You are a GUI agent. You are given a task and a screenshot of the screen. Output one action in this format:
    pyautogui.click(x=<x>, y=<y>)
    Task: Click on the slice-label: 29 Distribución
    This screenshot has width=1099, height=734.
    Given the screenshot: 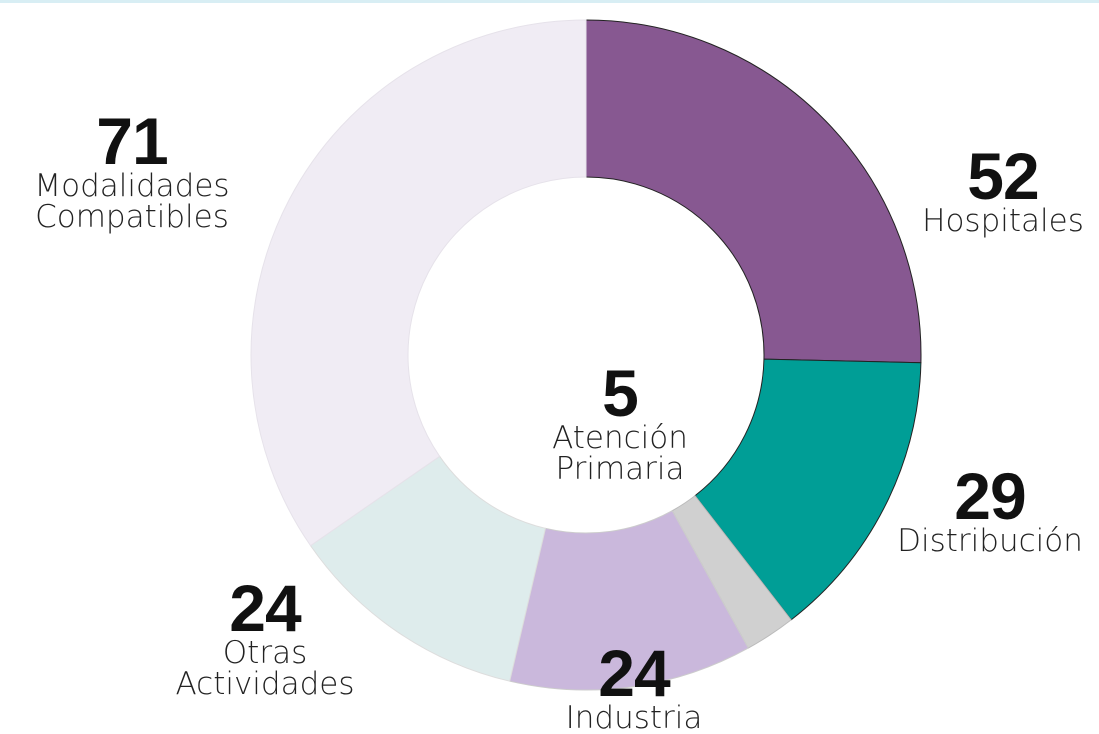 What is the action you would take?
    pyautogui.click(x=989, y=509)
    